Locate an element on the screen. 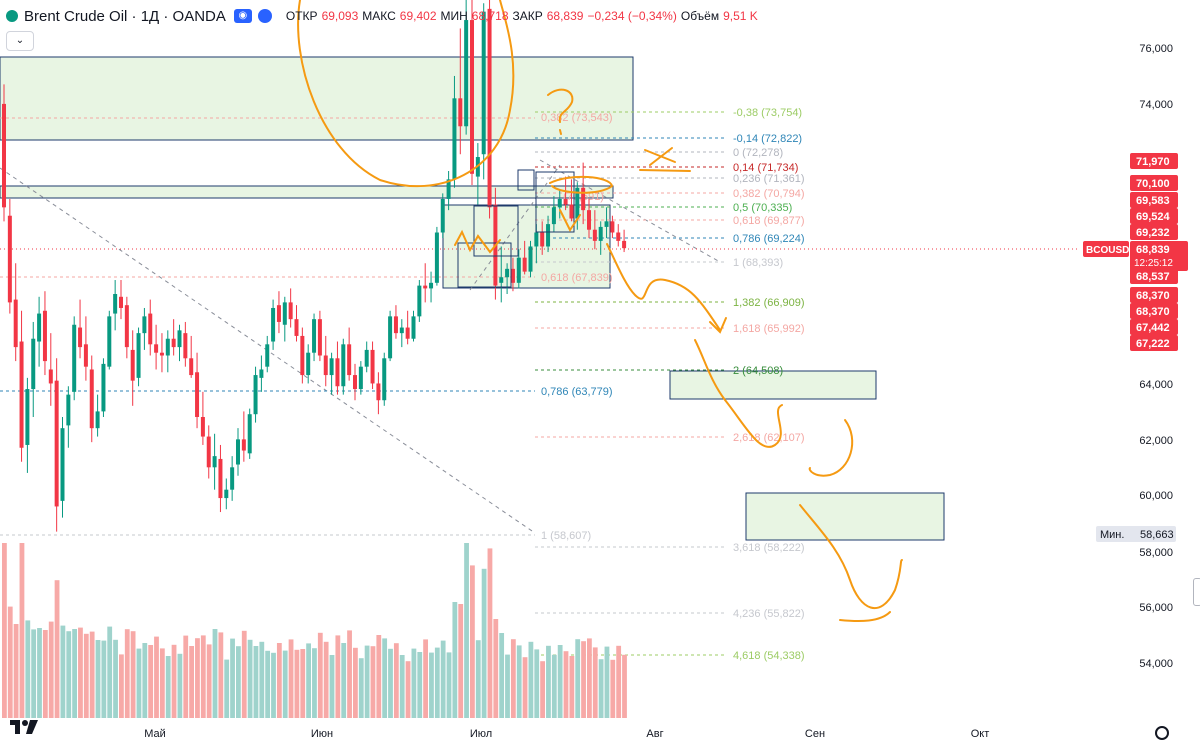 The height and width of the screenshot is (746, 1200). close-value: 68,839 is located at coordinates (565, 16).